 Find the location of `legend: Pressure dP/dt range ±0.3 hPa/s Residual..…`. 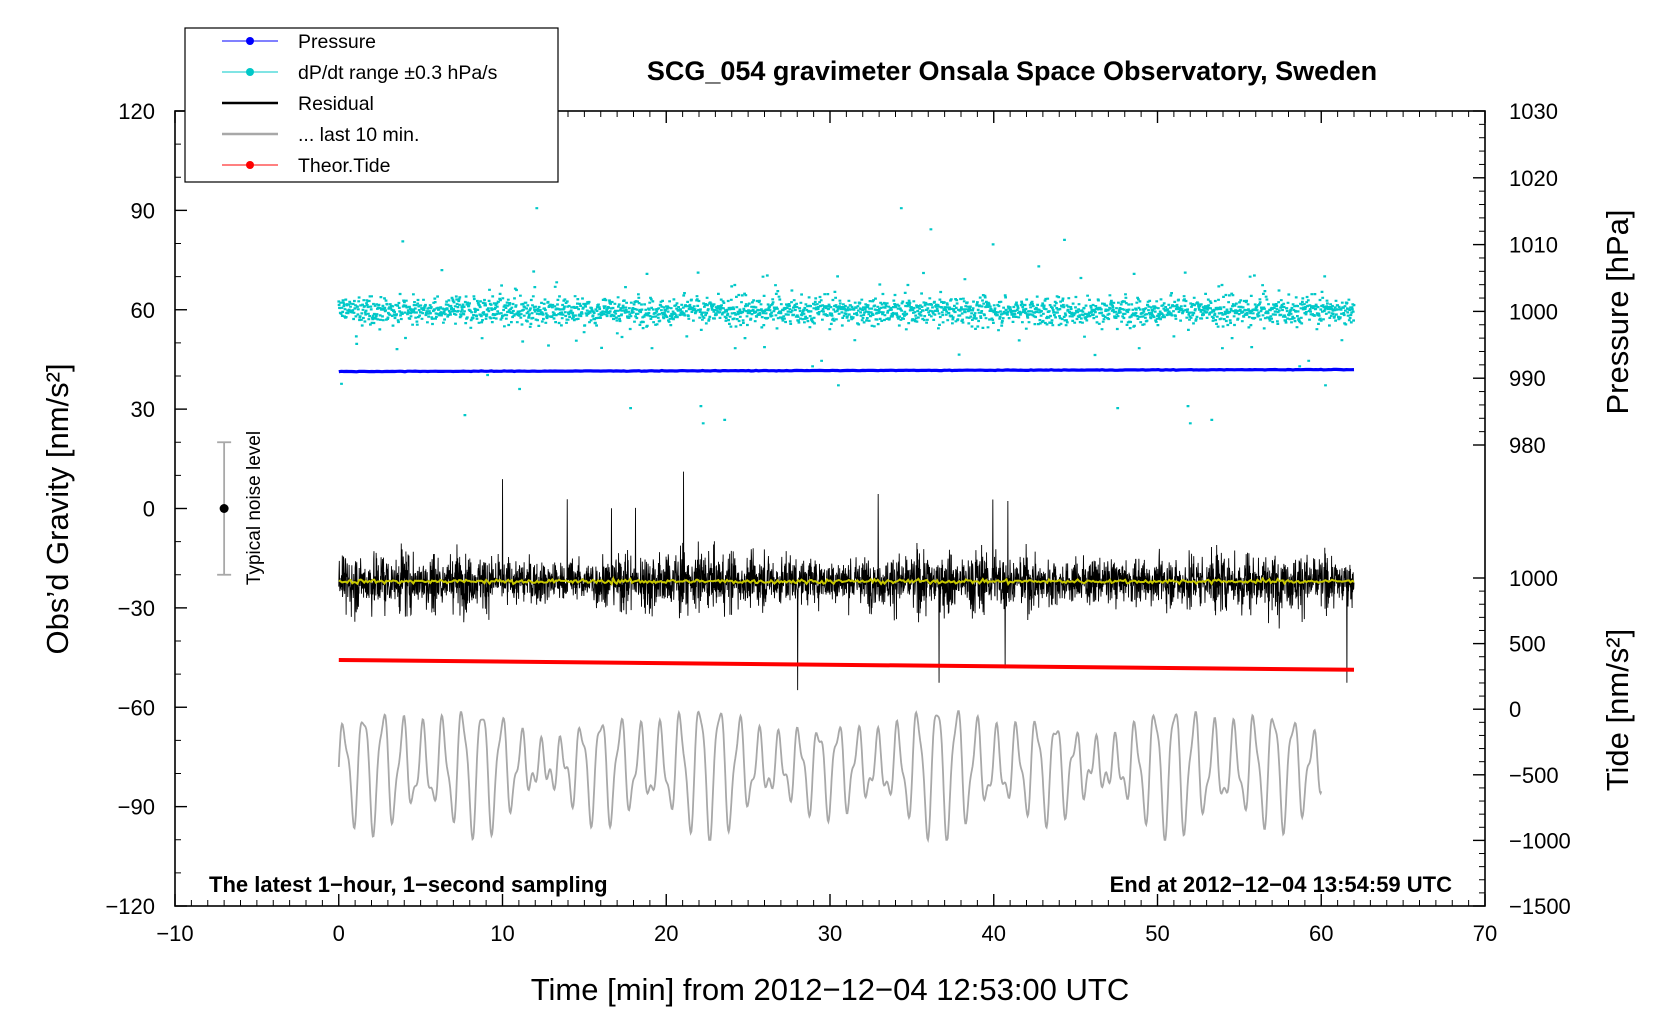

legend: Pressure dP/dt range ±0.3 hPa/s Residual..… is located at coordinates (371, 105).